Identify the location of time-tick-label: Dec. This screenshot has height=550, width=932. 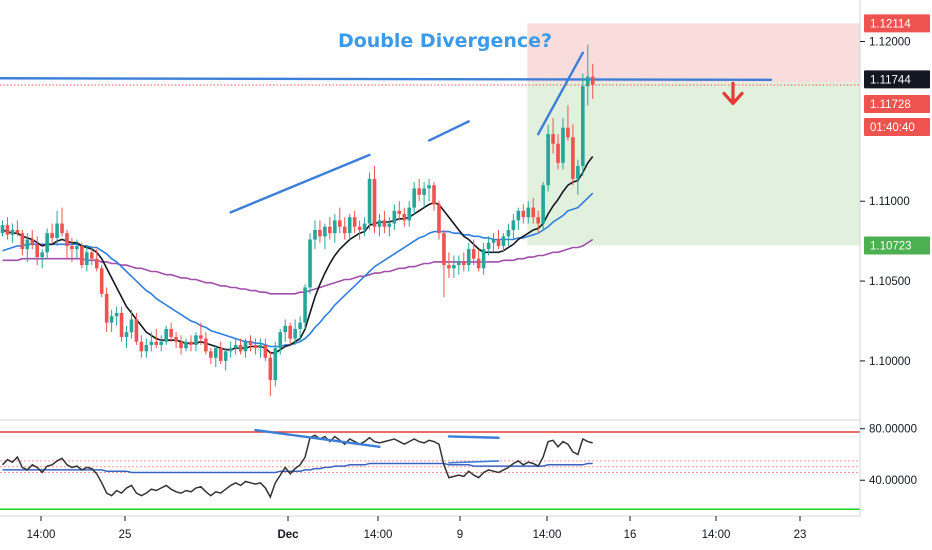
(288, 535).